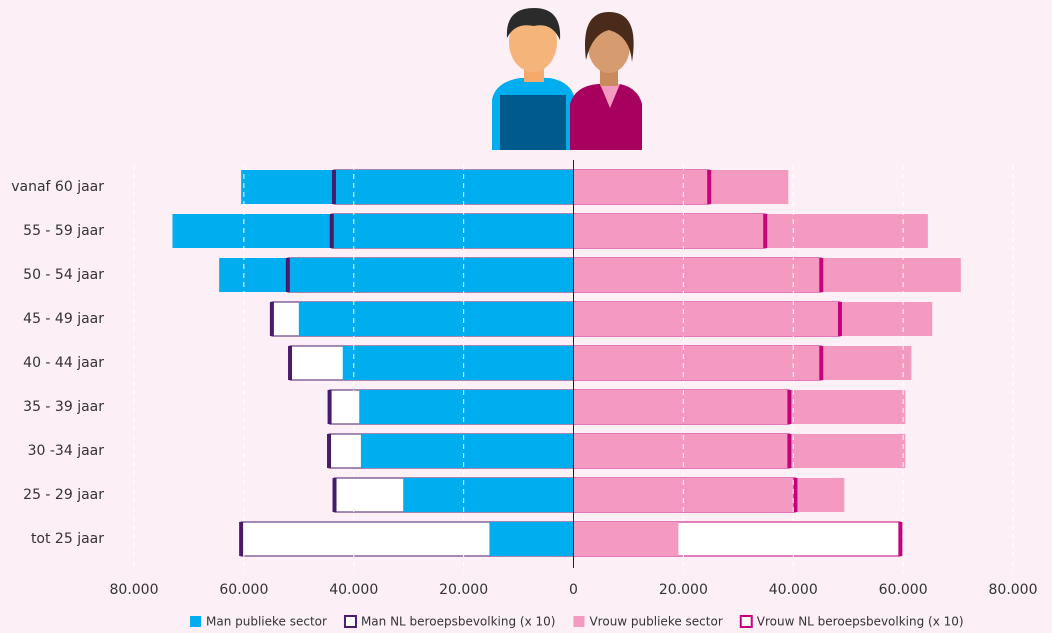  I want to click on category-label: 25 - 29 jaar, so click(63, 495).